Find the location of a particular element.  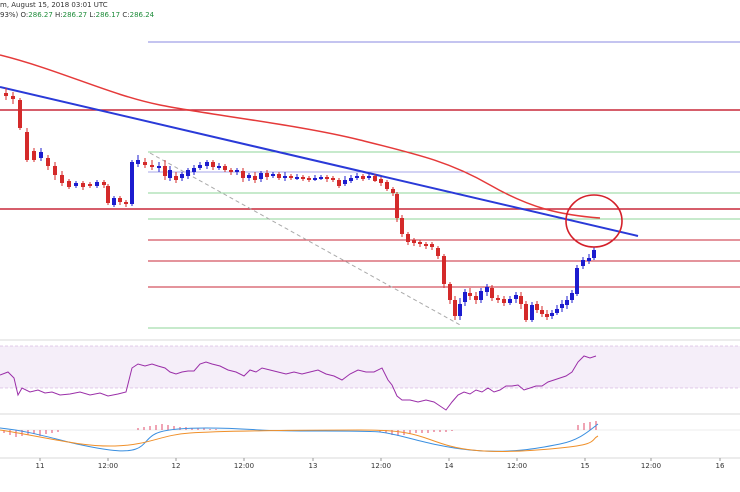

ohlc-open-label: O: is located at coordinates (24, 15).